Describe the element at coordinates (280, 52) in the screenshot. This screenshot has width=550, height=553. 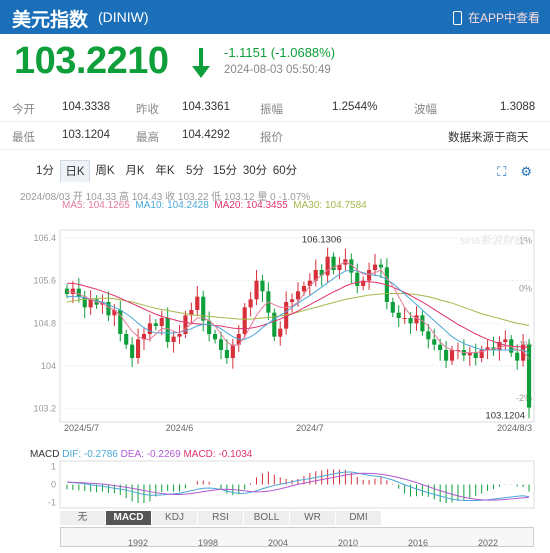
I see `price-change: -1.1151 (-1.0688%)` at that location.